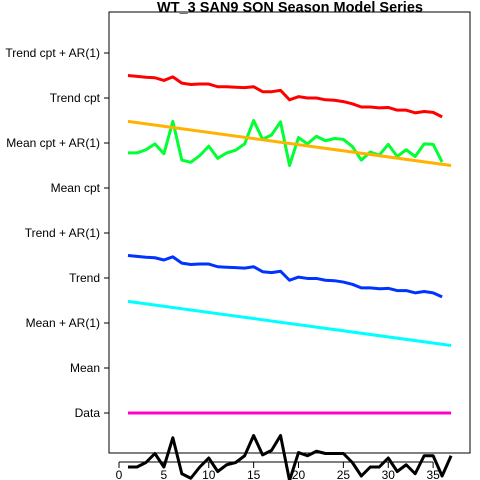 The height and width of the screenshot is (480, 480). What do you see at coordinates (254, 474) in the screenshot?
I see `x-tick-label-15: 15` at bounding box center [254, 474].